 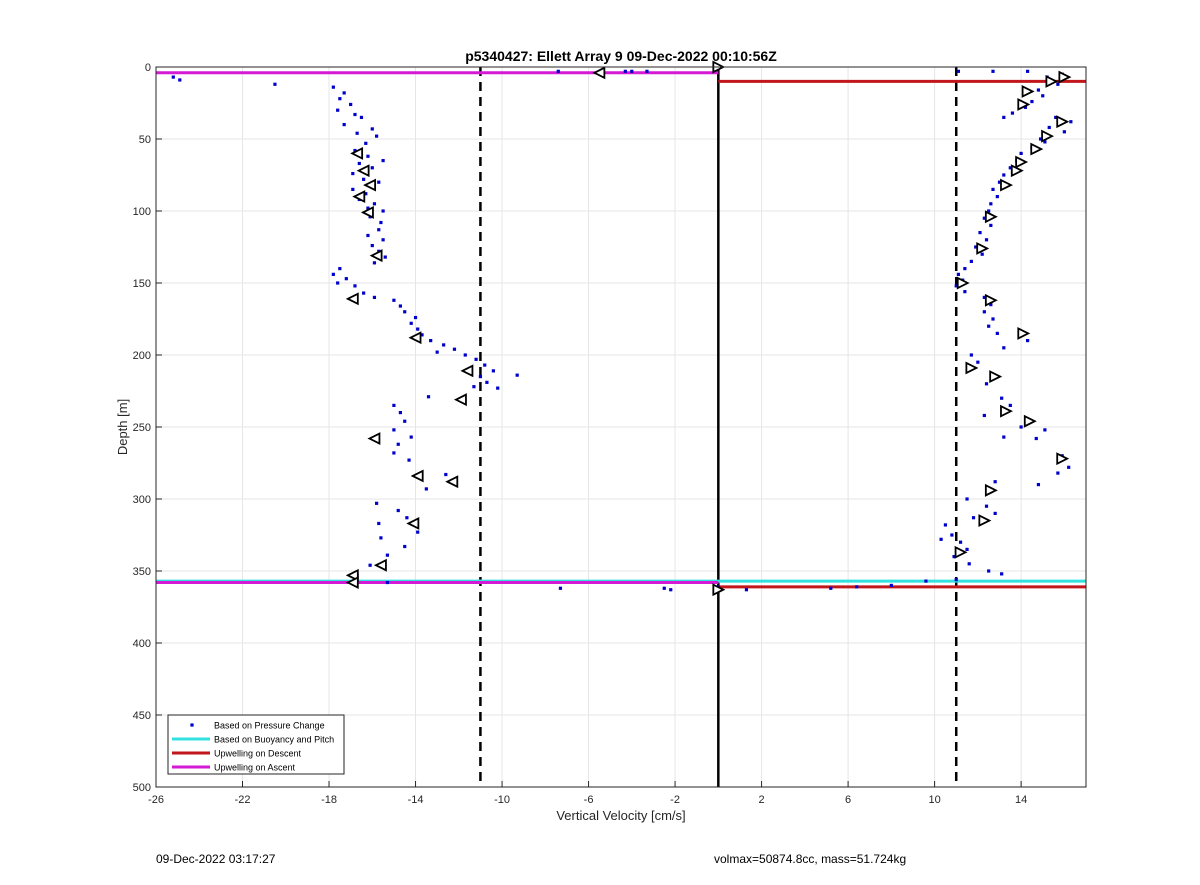 I want to click on y-tick-label: 500, so click(x=142, y=788).